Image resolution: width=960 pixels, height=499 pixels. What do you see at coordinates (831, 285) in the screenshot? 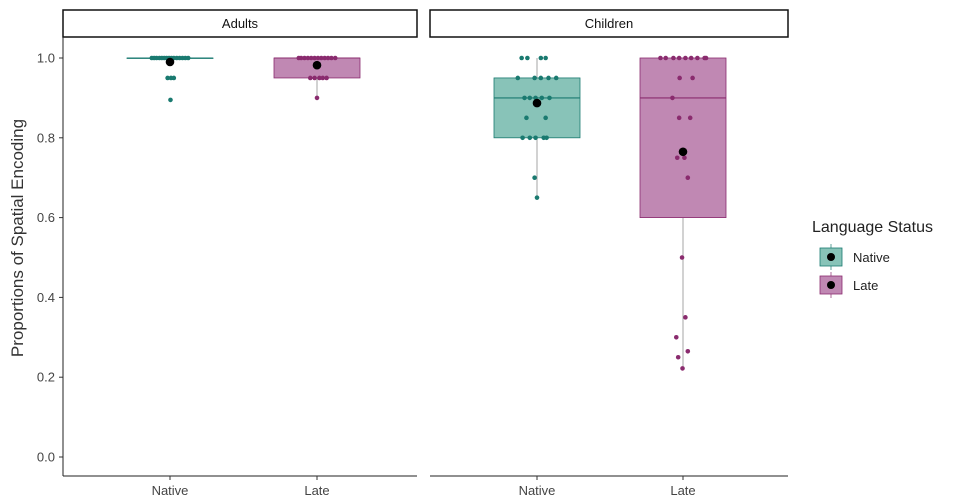
I see `legend-key-late-dot` at bounding box center [831, 285].